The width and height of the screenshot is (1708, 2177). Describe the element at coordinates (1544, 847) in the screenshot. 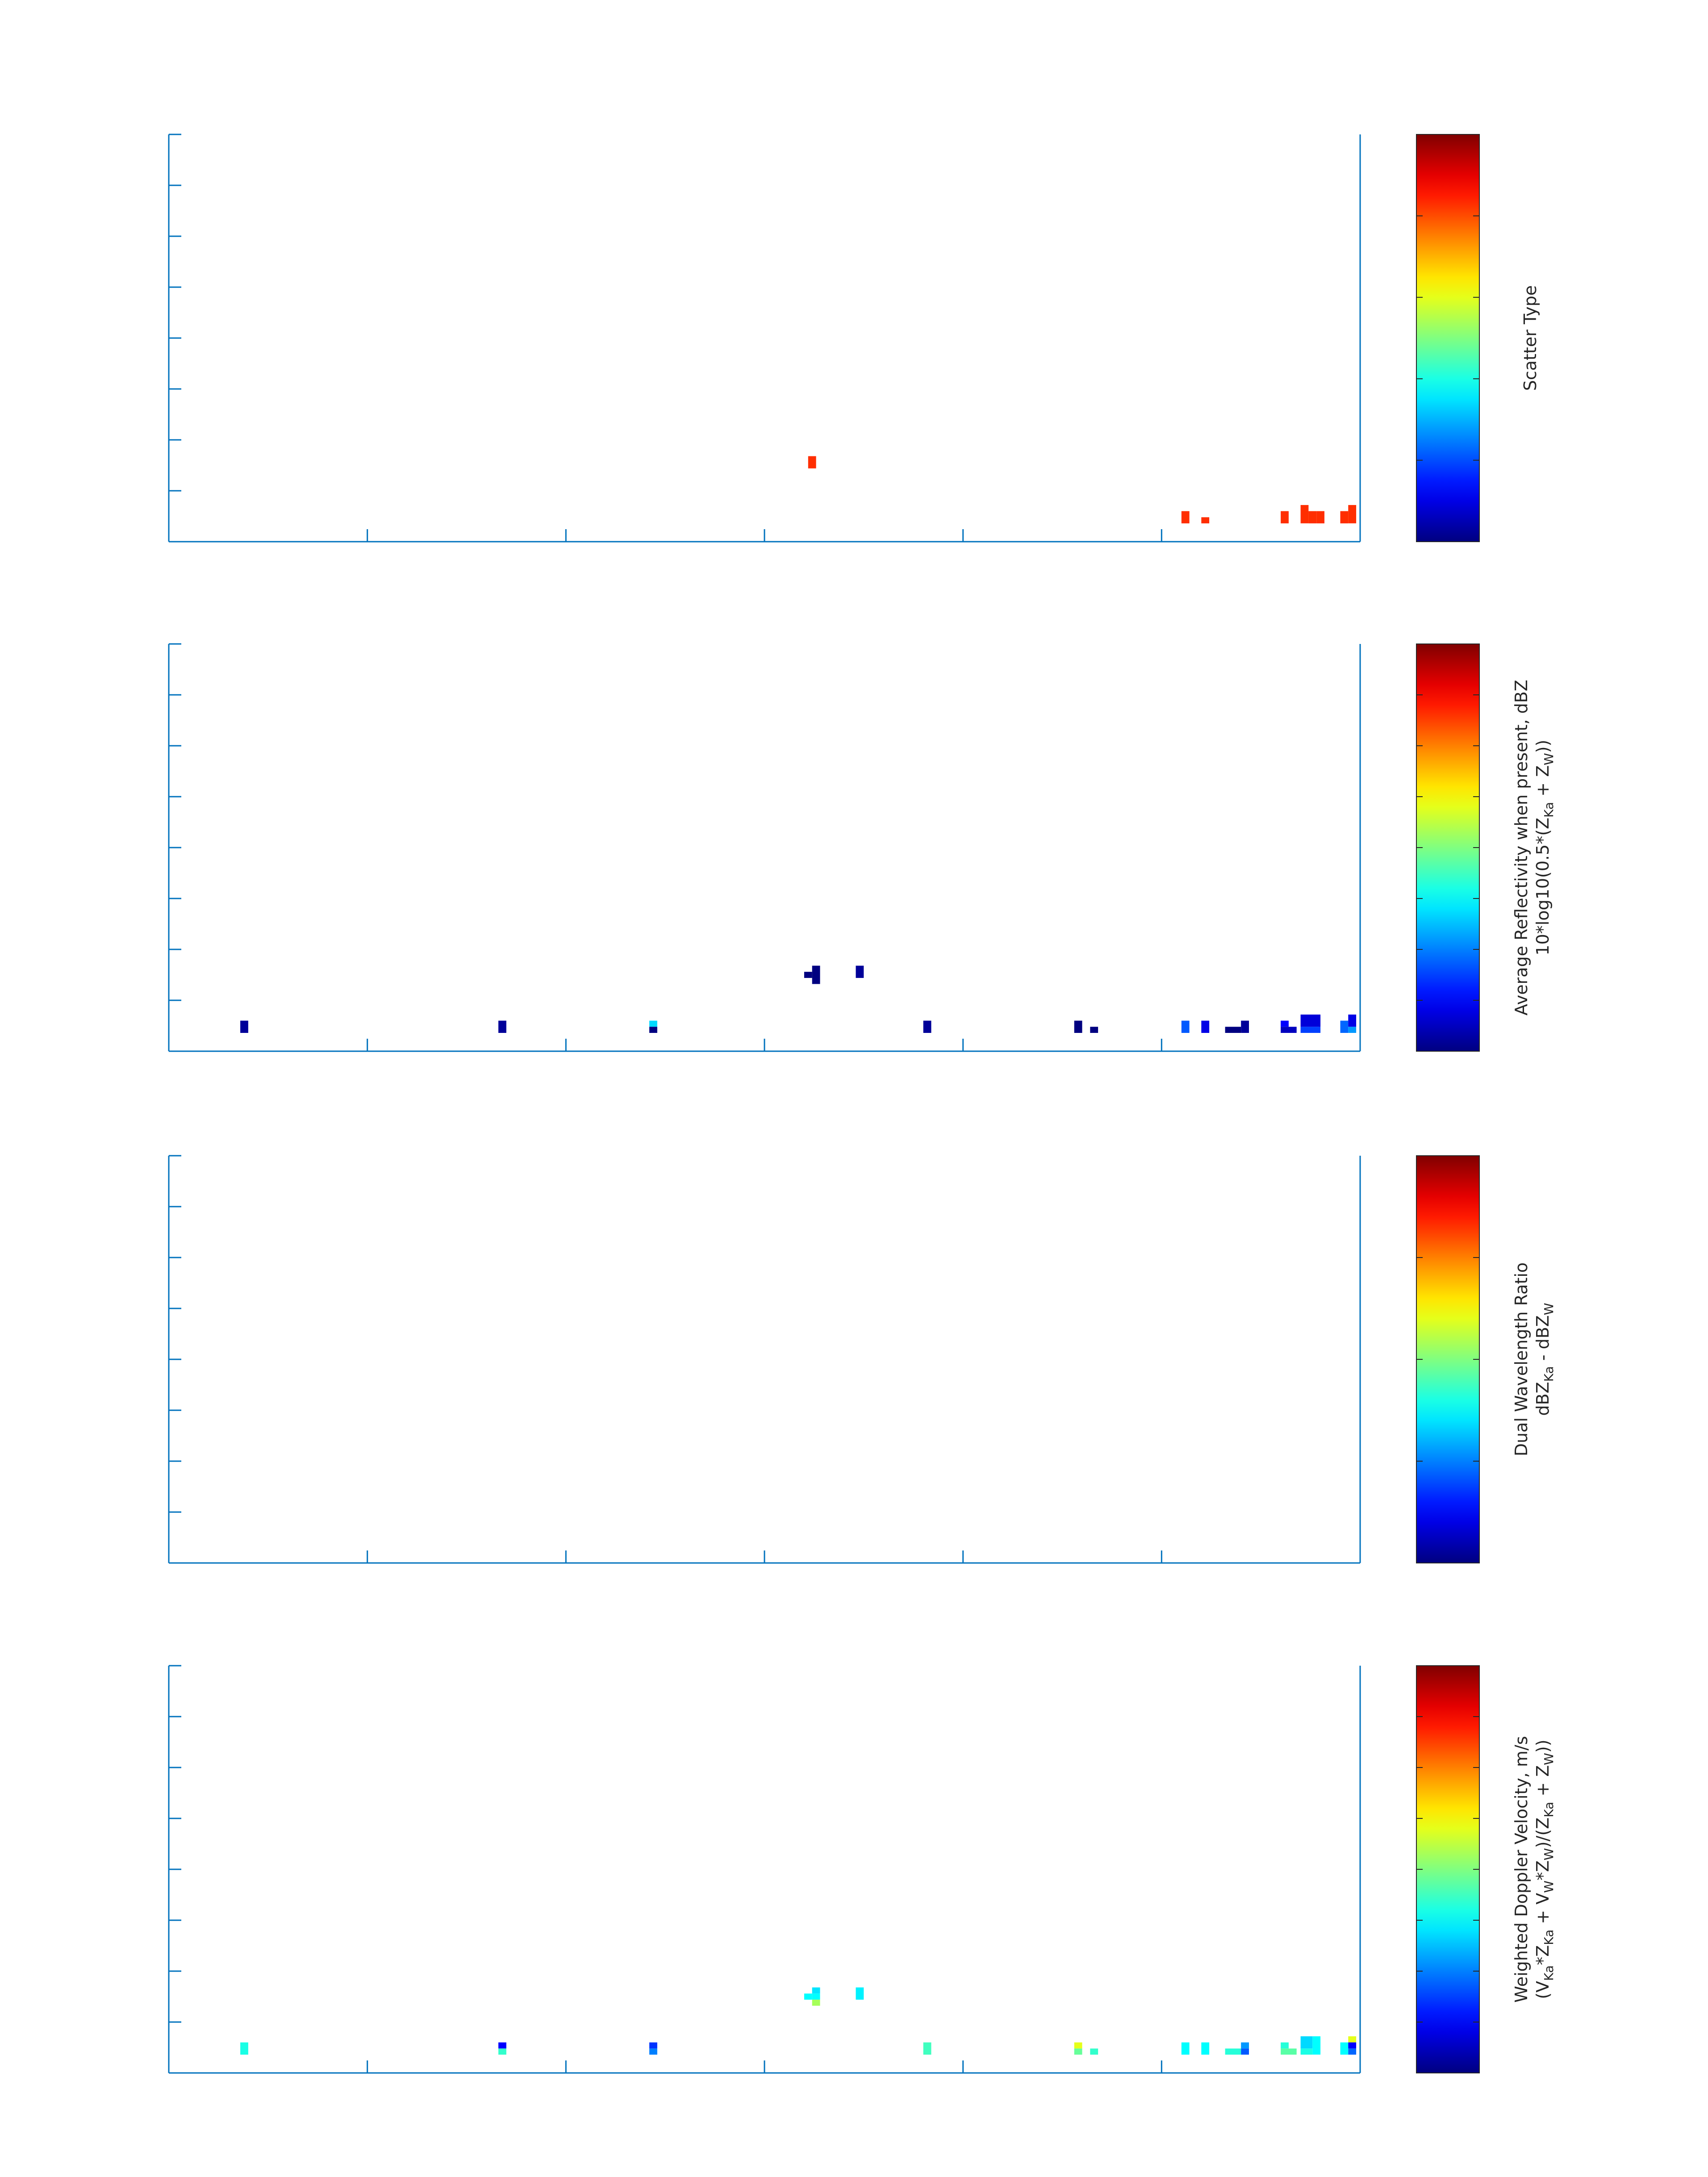

I see `colorbar-subtitle: 10*log10(0.5*(ZKa​ + ZW​))` at that location.